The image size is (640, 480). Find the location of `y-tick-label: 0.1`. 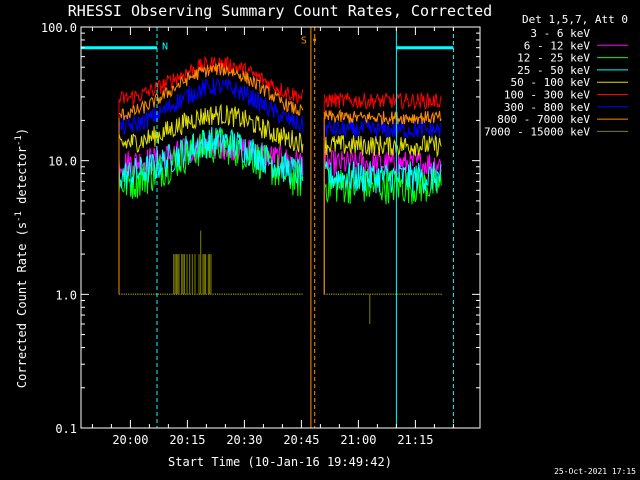

y-tick-label: 0.1 is located at coordinates (66, 429).